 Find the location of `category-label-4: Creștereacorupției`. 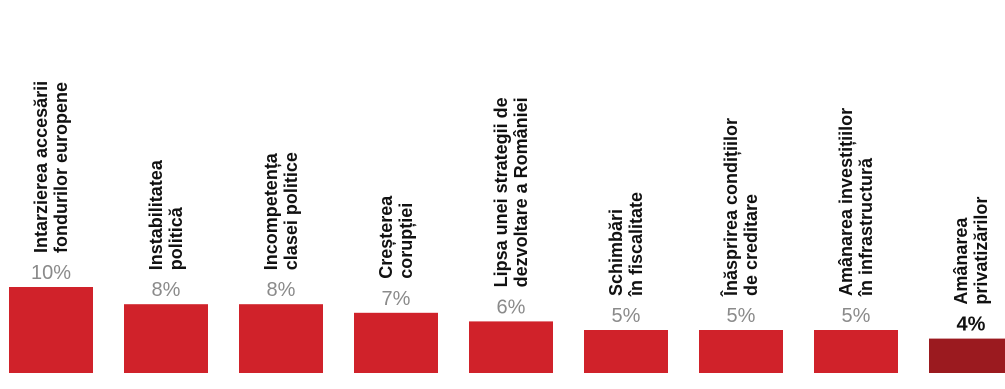

category-label-4: Creștereacorupției is located at coordinates (396, 237).